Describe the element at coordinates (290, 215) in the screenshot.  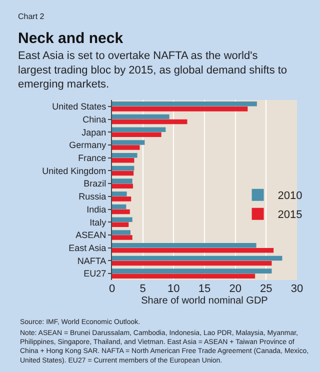
I see `legend-label: 2015` at that location.